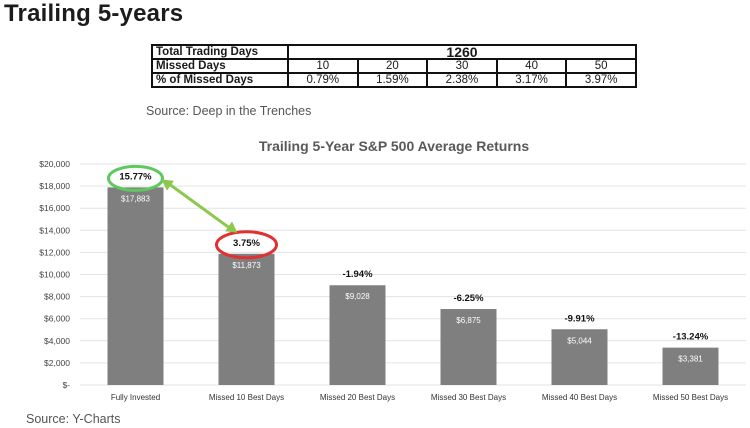 This screenshot has height=428, width=750. What do you see at coordinates (468, 320) in the screenshot?
I see `bar-value-label: $6,875` at bounding box center [468, 320].